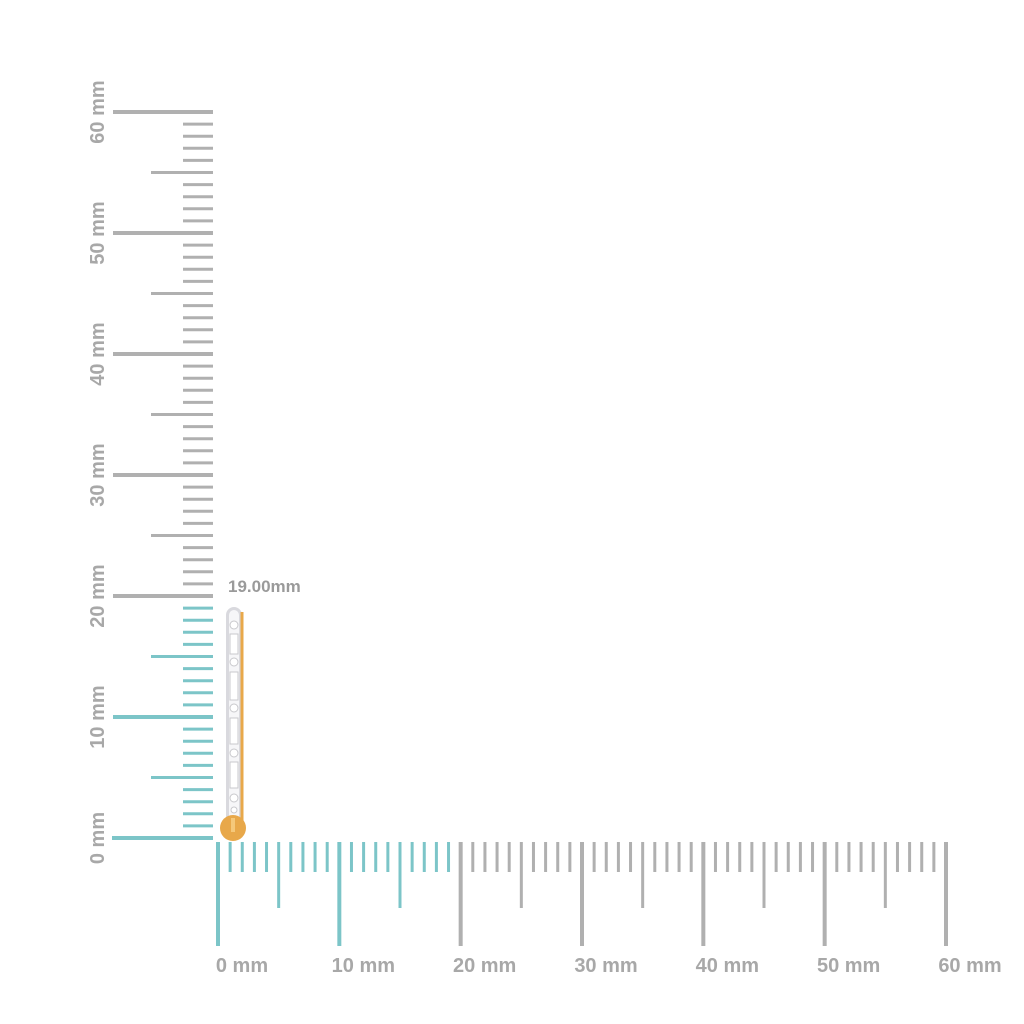 The image size is (1024, 1024). What do you see at coordinates (484, 966) in the screenshot?
I see `horizontal-ruler-label: 20 mm` at bounding box center [484, 966].